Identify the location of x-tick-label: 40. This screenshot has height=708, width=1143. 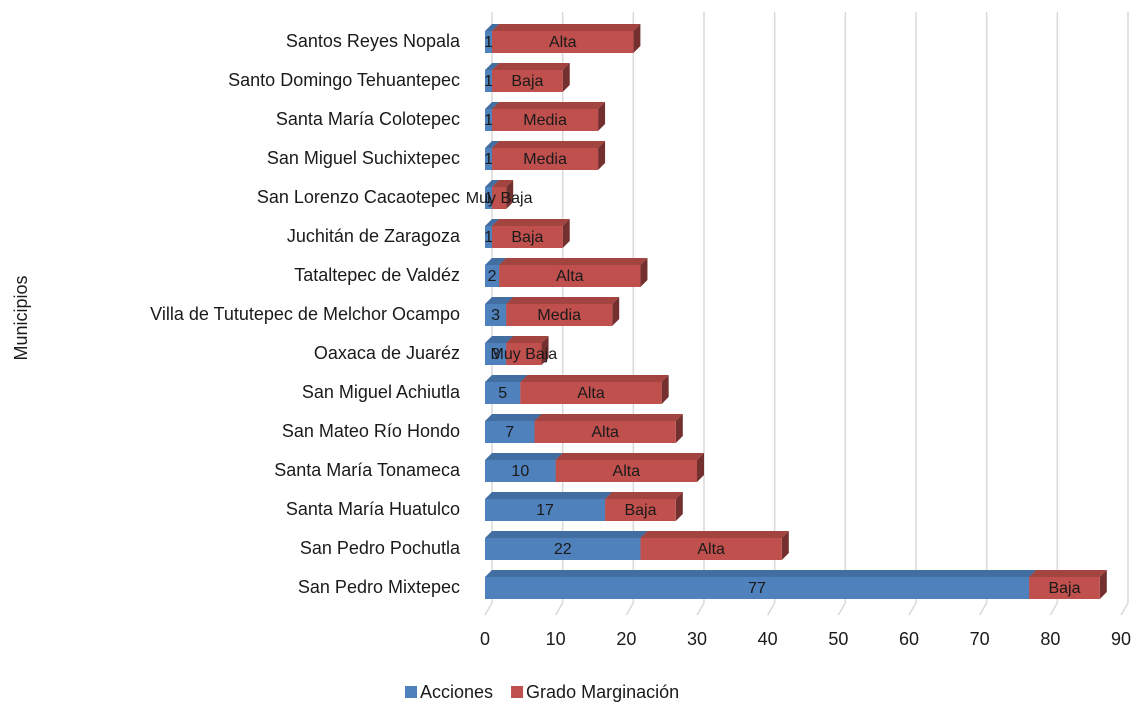
(768, 639).